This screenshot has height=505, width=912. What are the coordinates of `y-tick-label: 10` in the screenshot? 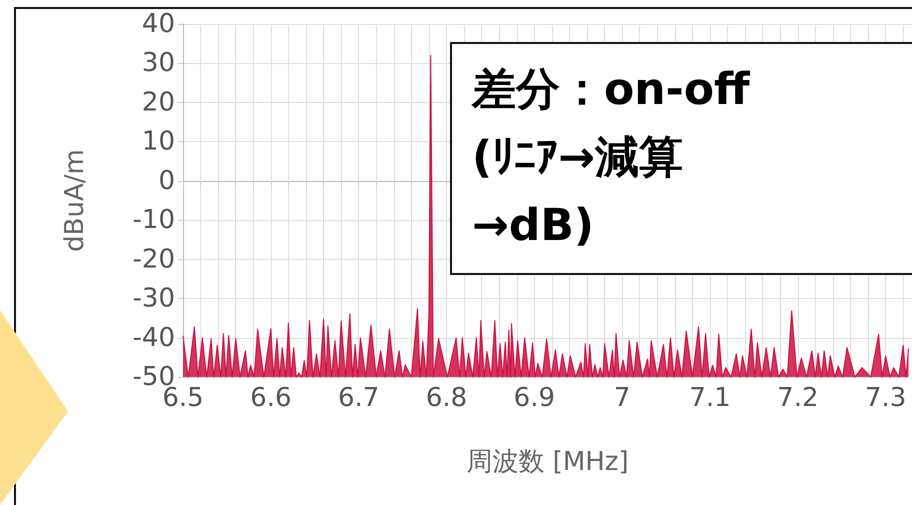 It's located at (158, 141).